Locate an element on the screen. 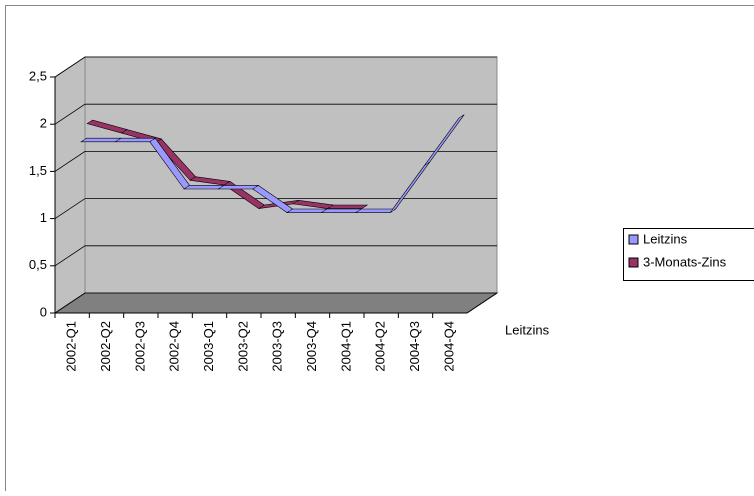 Image resolution: width=754 pixels, height=496 pixels. x-tick-label: 2004-Q3 is located at coordinates (414, 346).